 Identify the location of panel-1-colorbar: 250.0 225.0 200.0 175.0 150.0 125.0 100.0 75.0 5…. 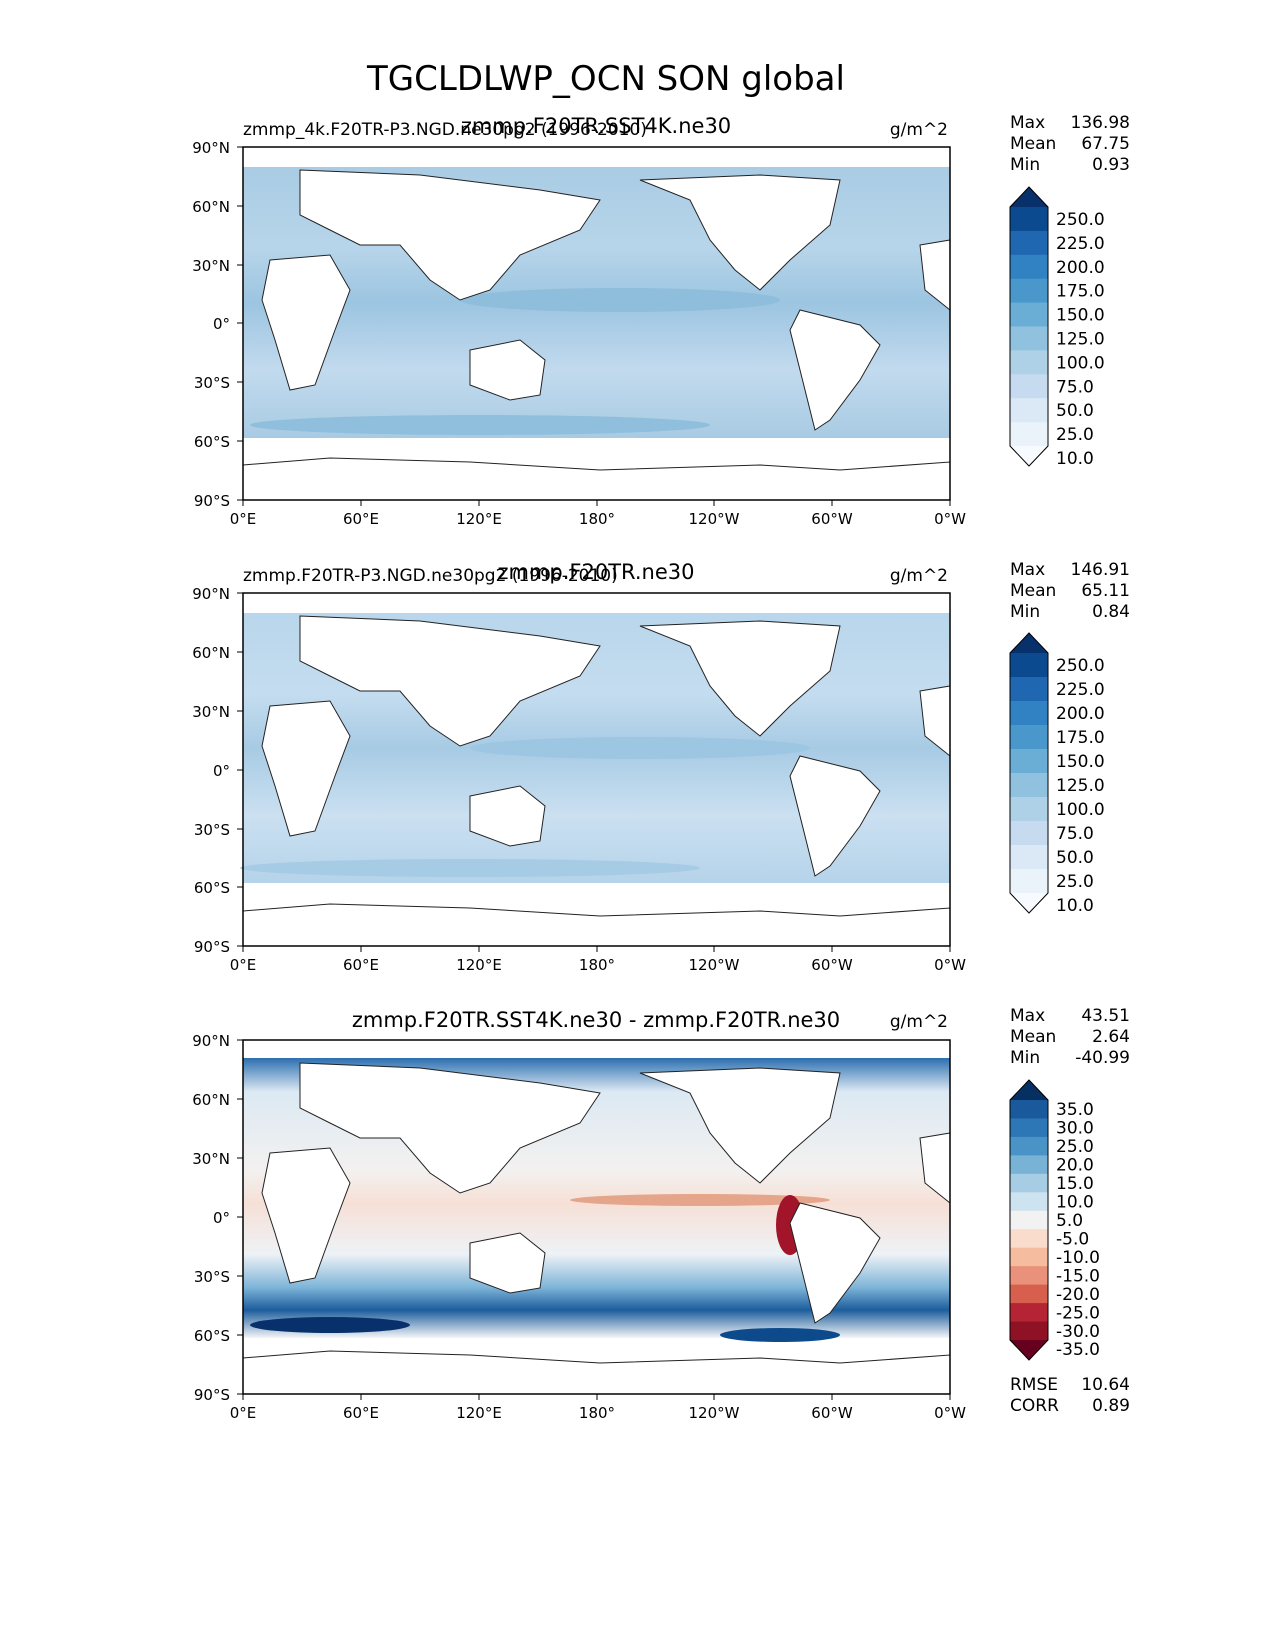
(1057, 327).